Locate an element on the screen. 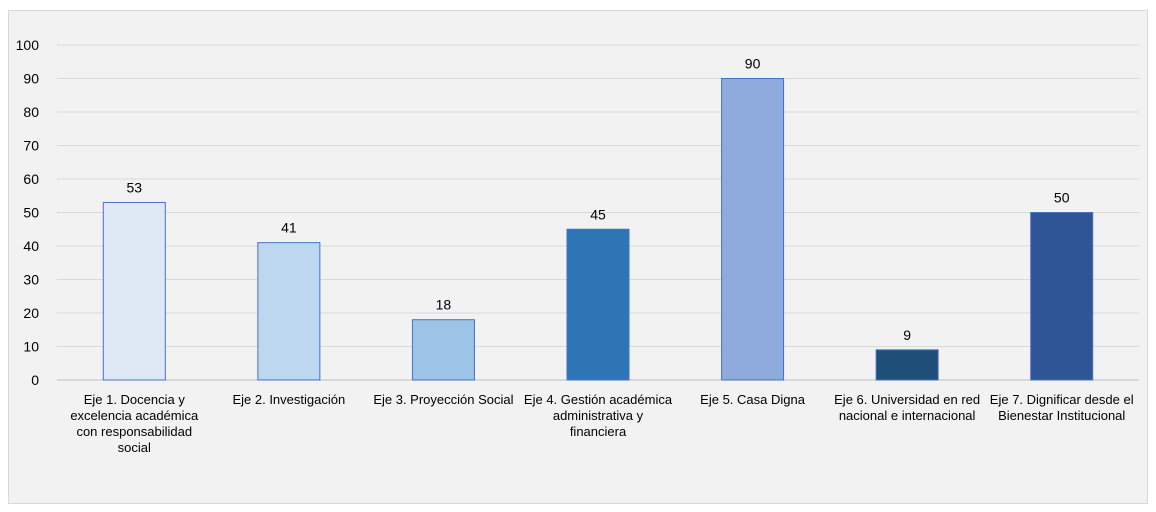  y-tick-label: 10 is located at coordinates (31, 347).